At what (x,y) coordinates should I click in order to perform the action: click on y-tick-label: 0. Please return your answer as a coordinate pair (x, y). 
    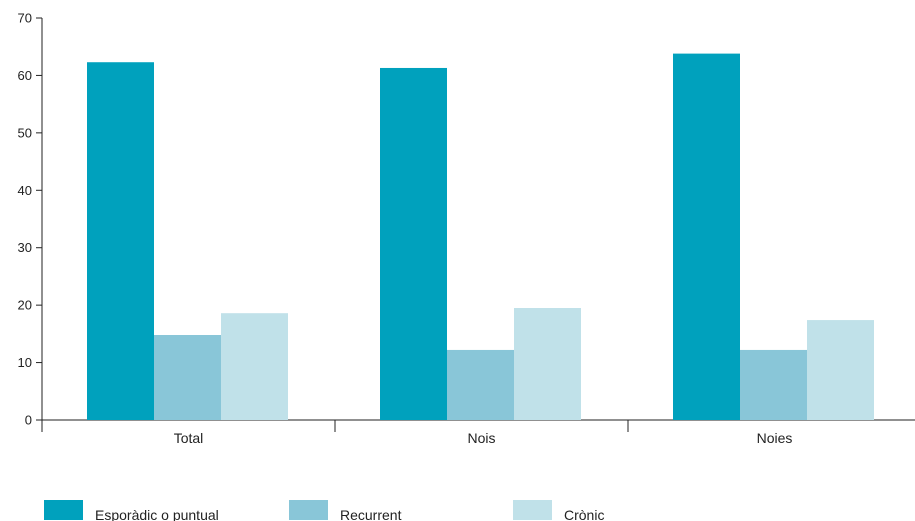
    Looking at the image, I should click on (28, 420).